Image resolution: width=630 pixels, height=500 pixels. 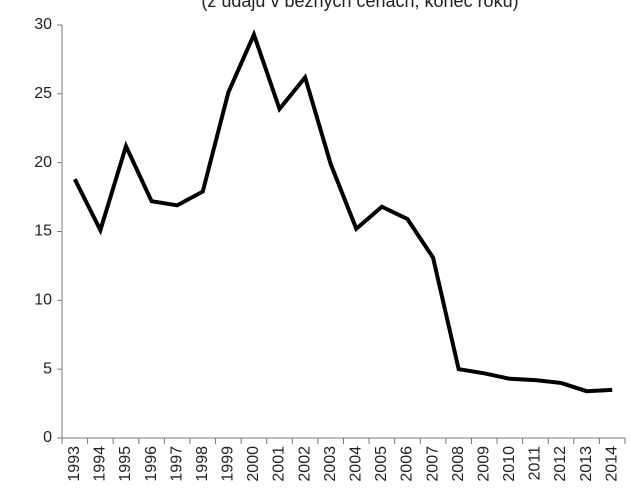 What do you see at coordinates (43, 231) in the screenshot?
I see `y-tick-label: 15` at bounding box center [43, 231].